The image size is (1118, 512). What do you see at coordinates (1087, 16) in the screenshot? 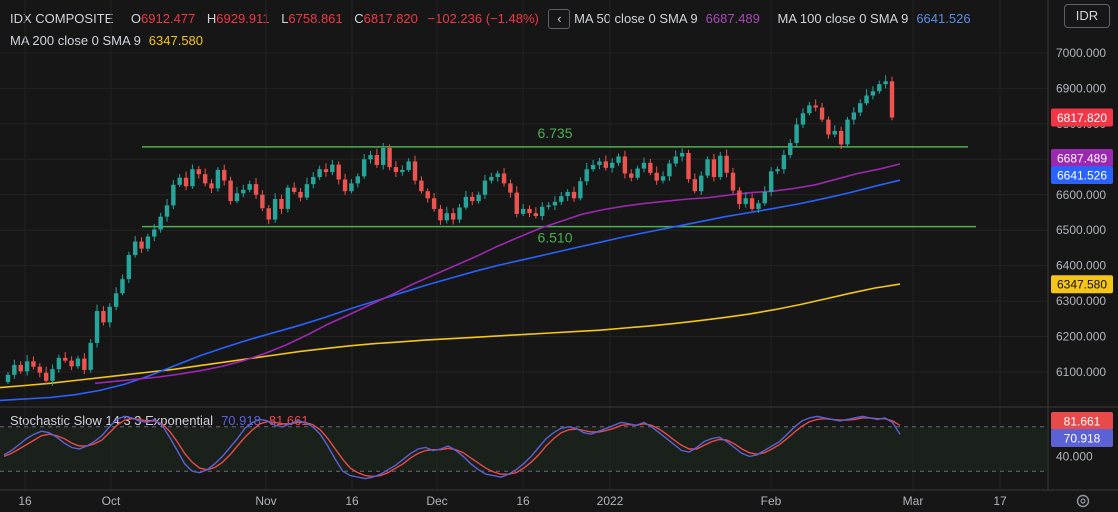
I see `currency-selector: IDR` at bounding box center [1087, 16].